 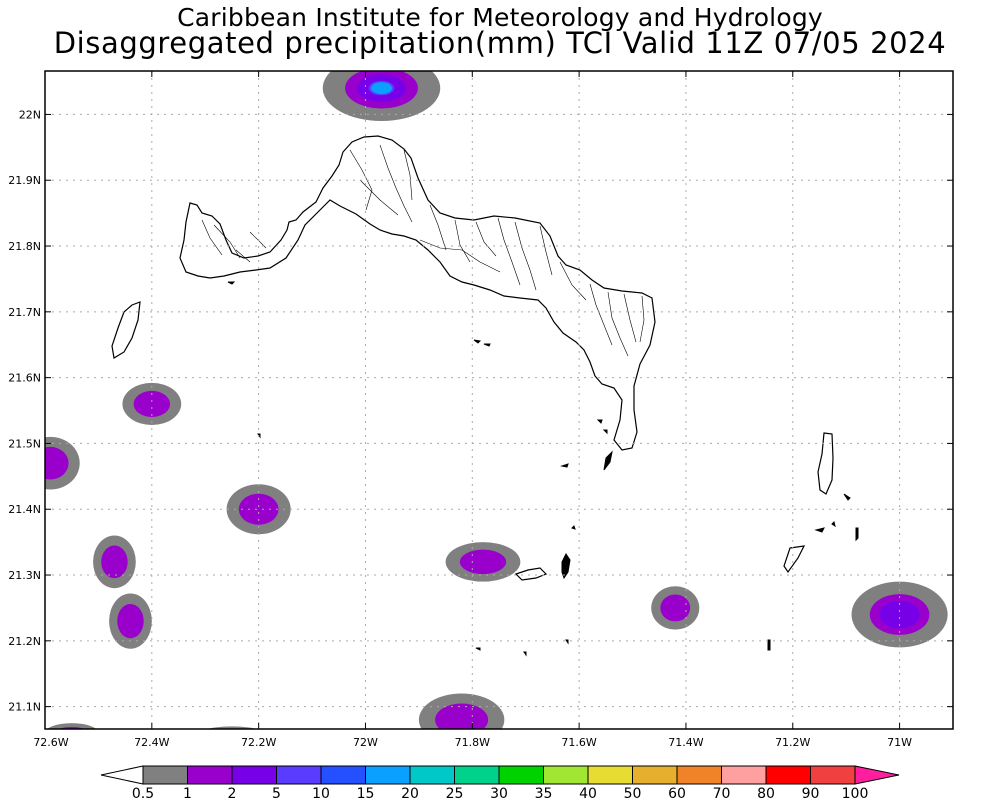 What do you see at coordinates (321, 793) in the screenshot?
I see `legend-label: 10` at bounding box center [321, 793].